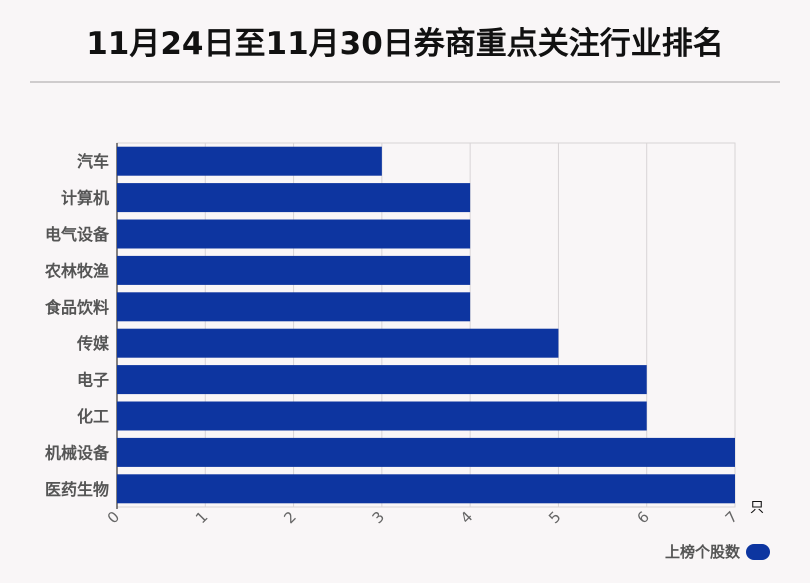  What do you see at coordinates (642, 517) in the screenshot?
I see `x-tick-label: 6` at bounding box center [642, 517].